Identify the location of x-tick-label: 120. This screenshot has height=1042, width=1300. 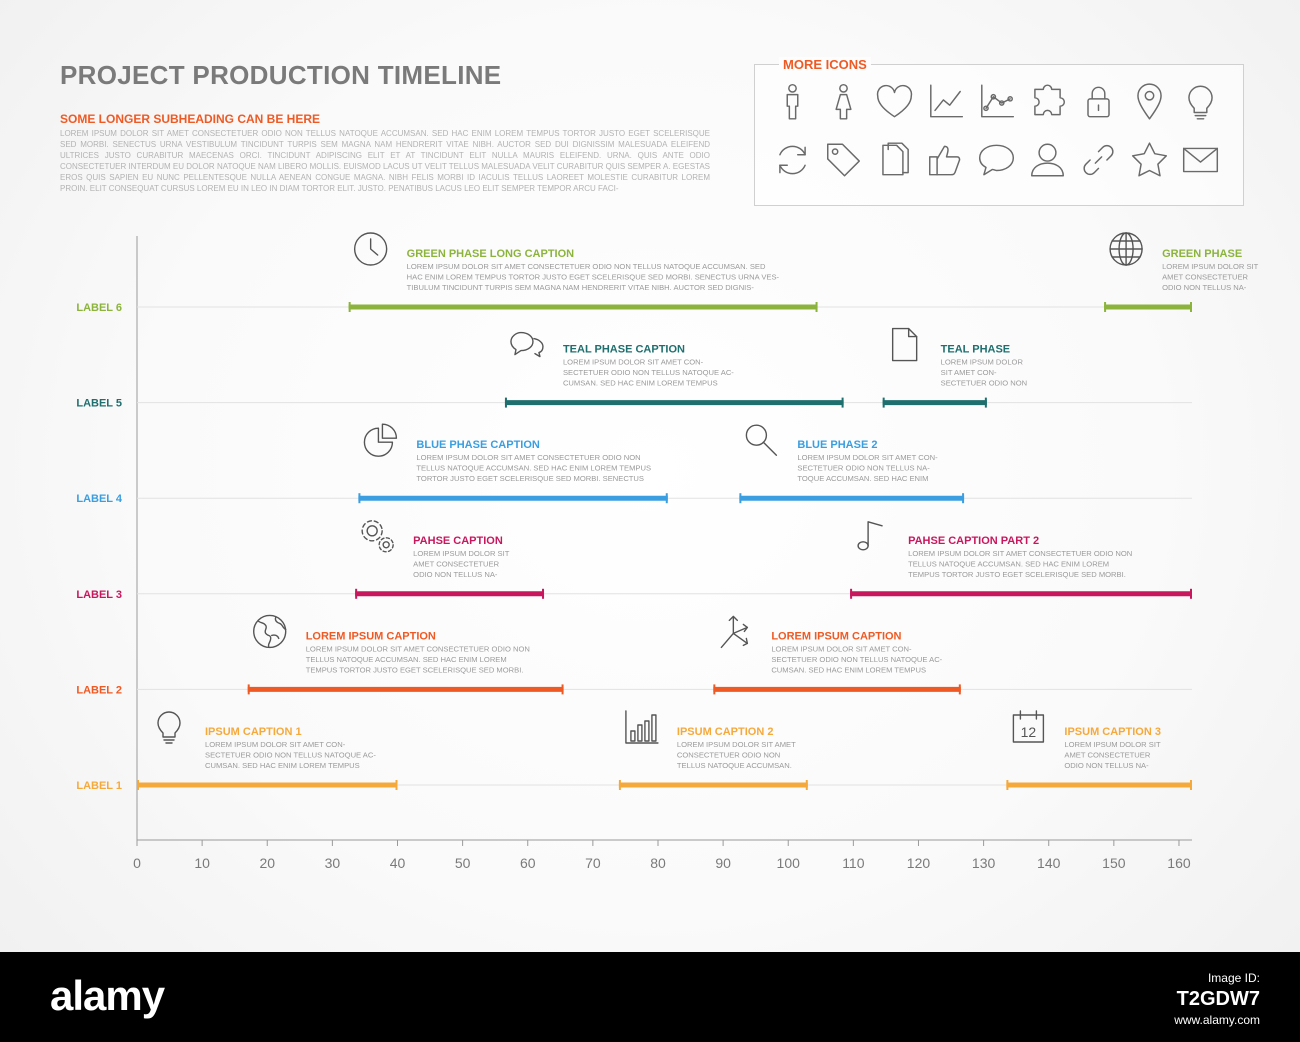
(919, 863).